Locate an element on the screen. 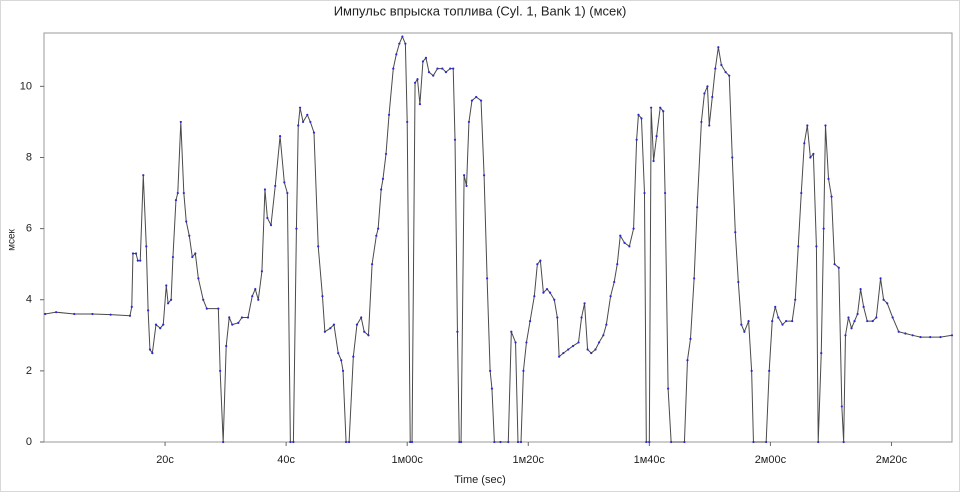 The height and width of the screenshot is (497, 960). y-axis-label: мсек is located at coordinates (12, 239).